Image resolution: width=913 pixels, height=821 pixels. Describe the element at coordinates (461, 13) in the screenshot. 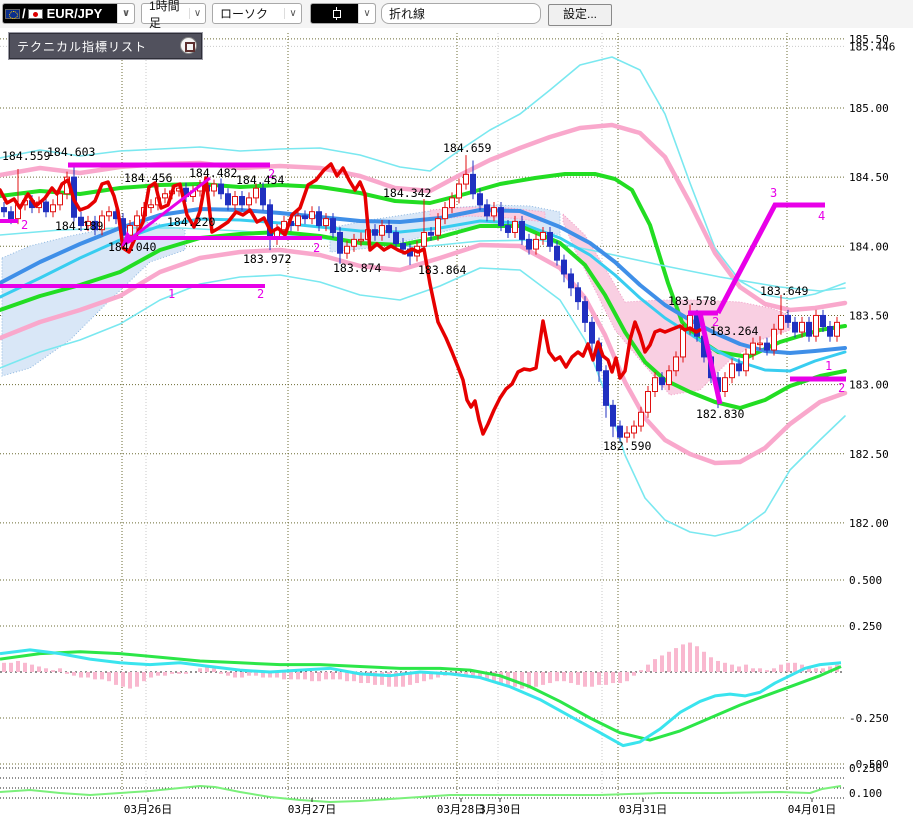

I see `draw-tool-field: 折れ線` at that location.